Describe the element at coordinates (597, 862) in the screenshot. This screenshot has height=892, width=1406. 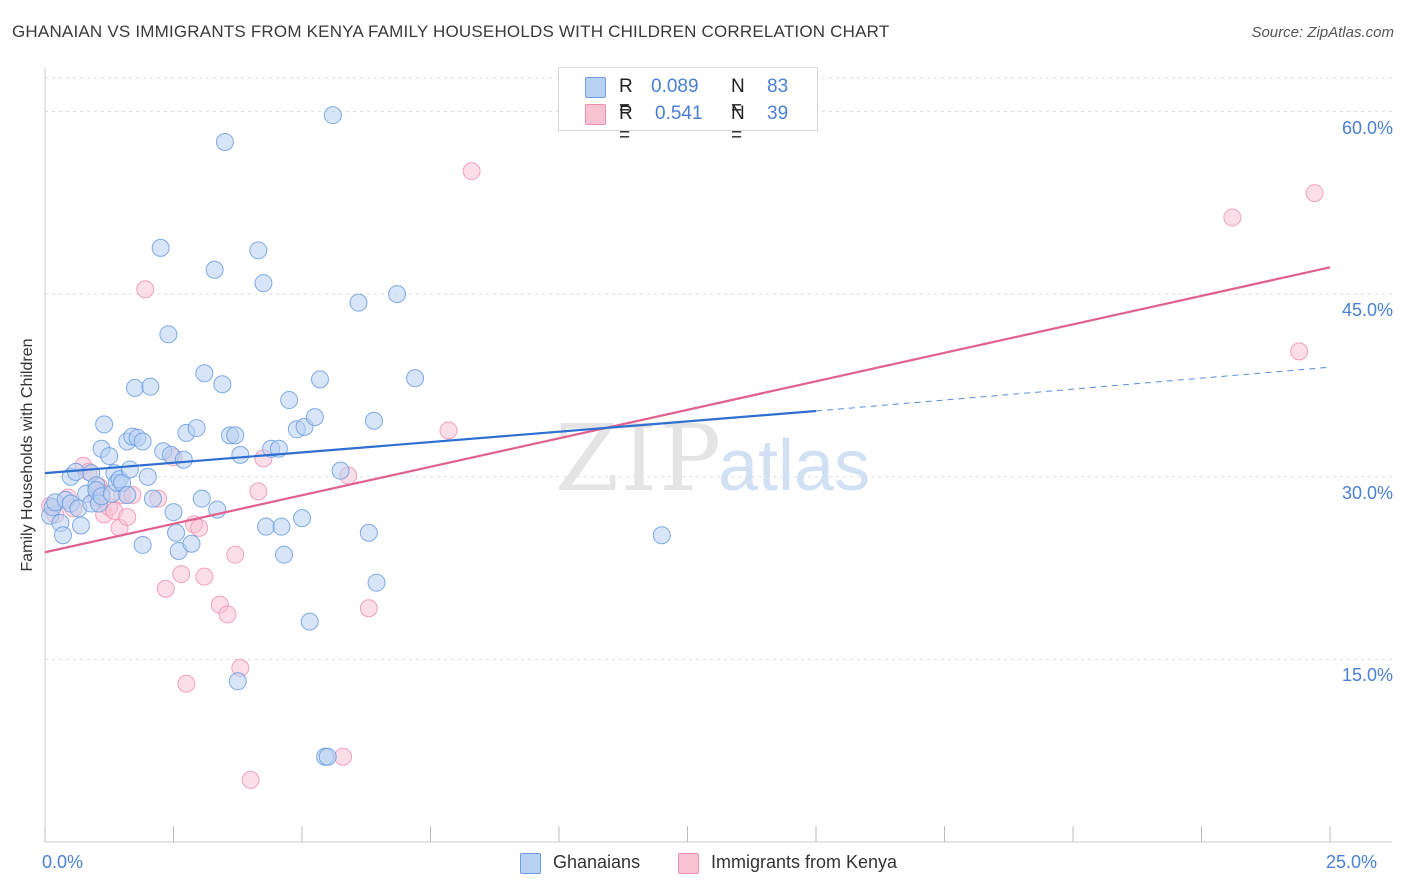
I see `bottom-legend-label: Ghanaians` at that location.